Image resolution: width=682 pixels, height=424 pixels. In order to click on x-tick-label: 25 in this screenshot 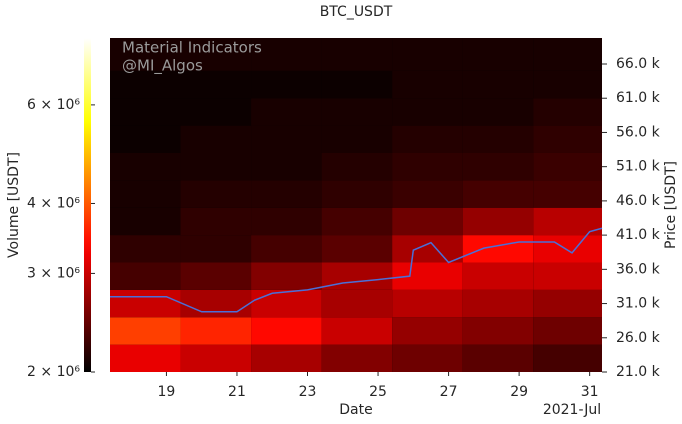, I will do `click(378, 392)`.